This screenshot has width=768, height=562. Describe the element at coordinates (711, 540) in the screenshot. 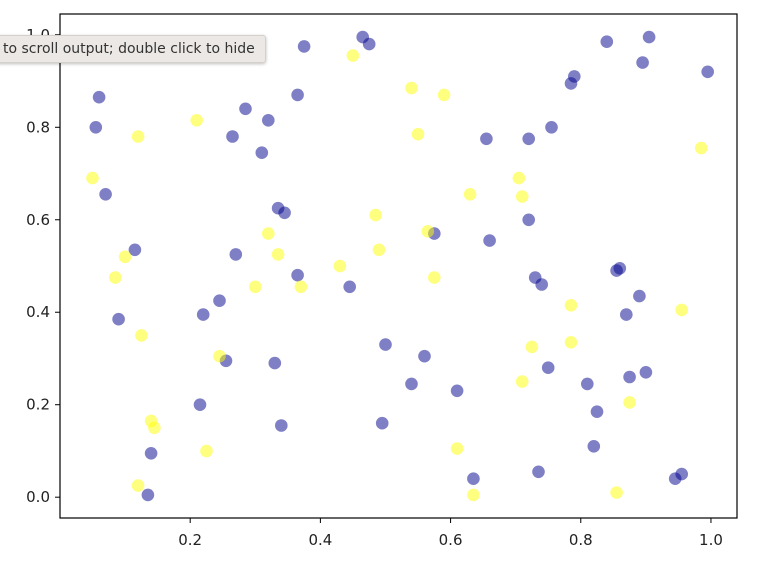

I see `x-tick-label: 1.0` at that location.